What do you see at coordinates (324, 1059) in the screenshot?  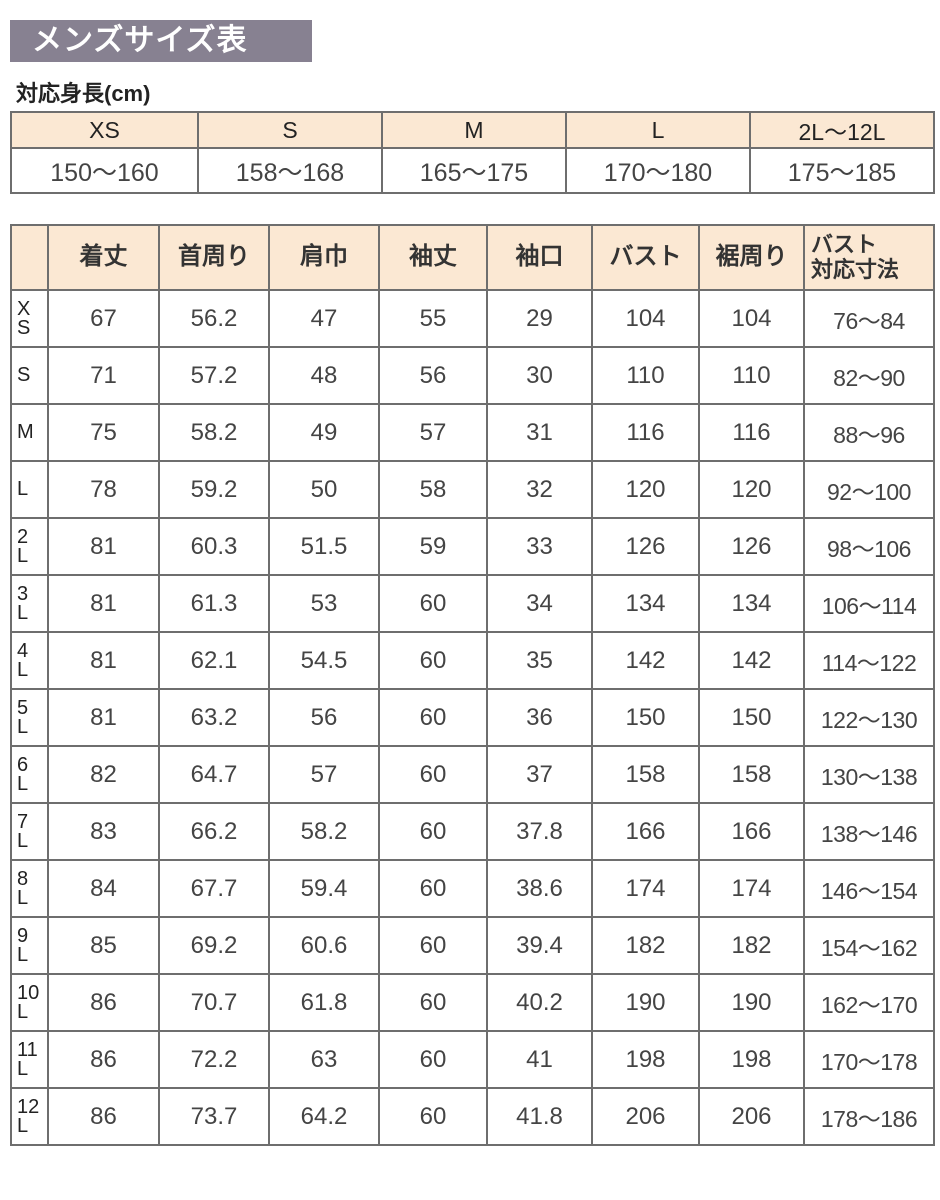 I see `table-cell: 63` at bounding box center [324, 1059].